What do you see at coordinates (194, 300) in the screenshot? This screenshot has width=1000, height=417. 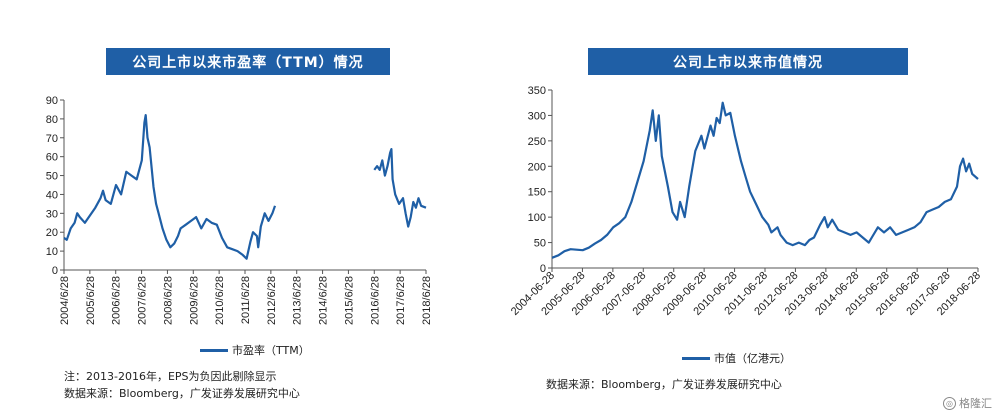 I see `pe-x-tick-label: 2009/6/28` at bounding box center [194, 300].